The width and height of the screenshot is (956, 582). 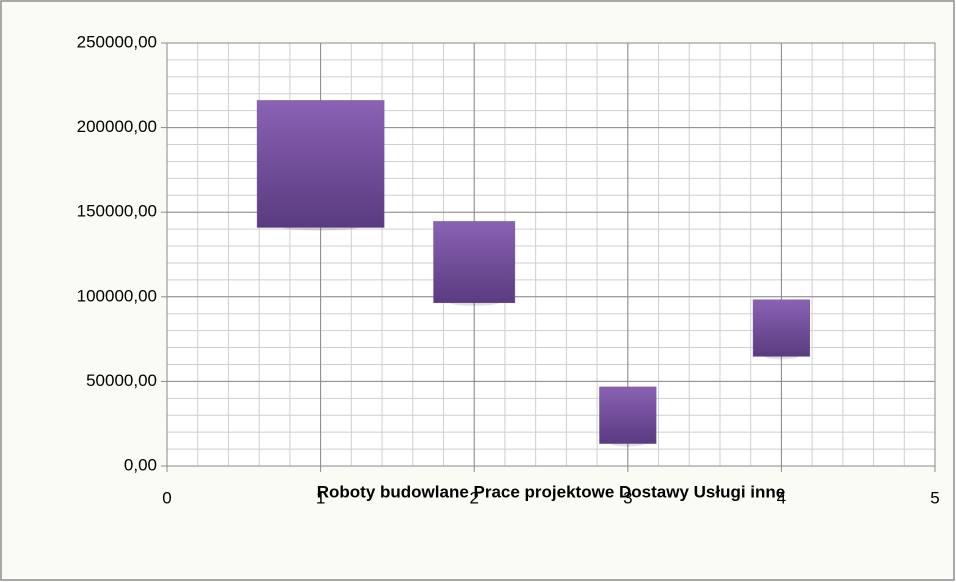 What do you see at coordinates (117, 41) in the screenshot?
I see `y-tick-label: 250000,00` at bounding box center [117, 41].